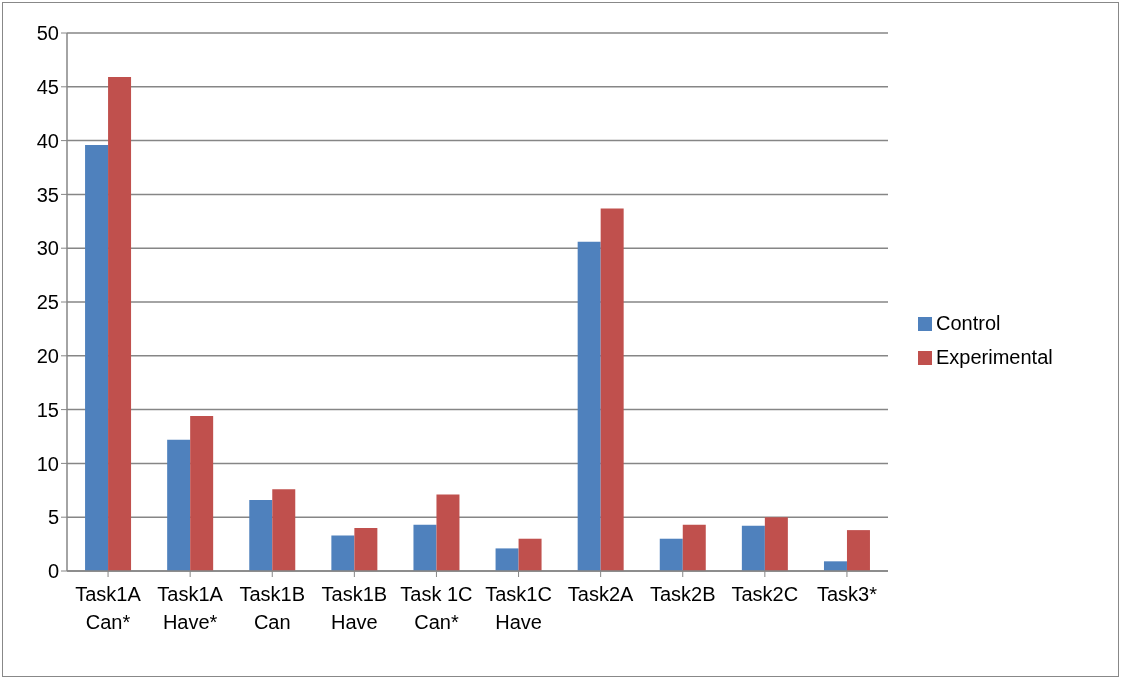  Describe the element at coordinates (601, 594) in the screenshot. I see `x-tick-label: Task2A` at that location.